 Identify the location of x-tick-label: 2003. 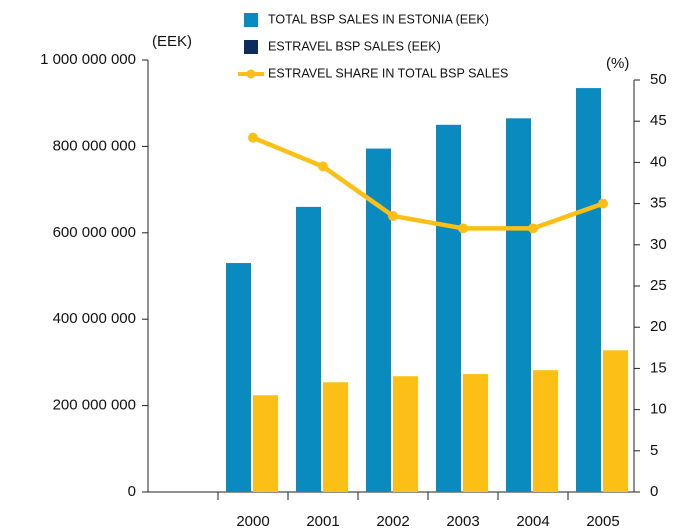
(462, 520).